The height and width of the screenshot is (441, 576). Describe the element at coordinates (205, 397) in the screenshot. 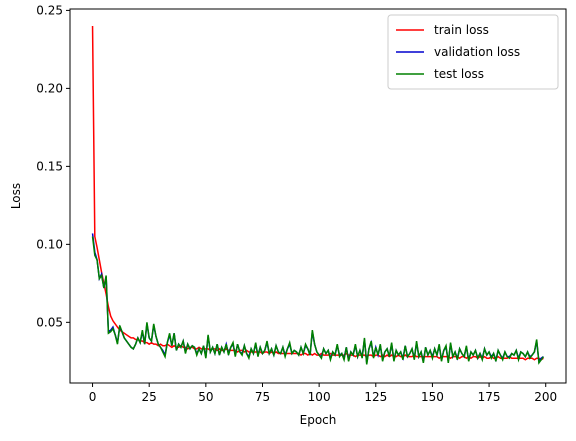

I see `x-tick-label: 50` at that location.